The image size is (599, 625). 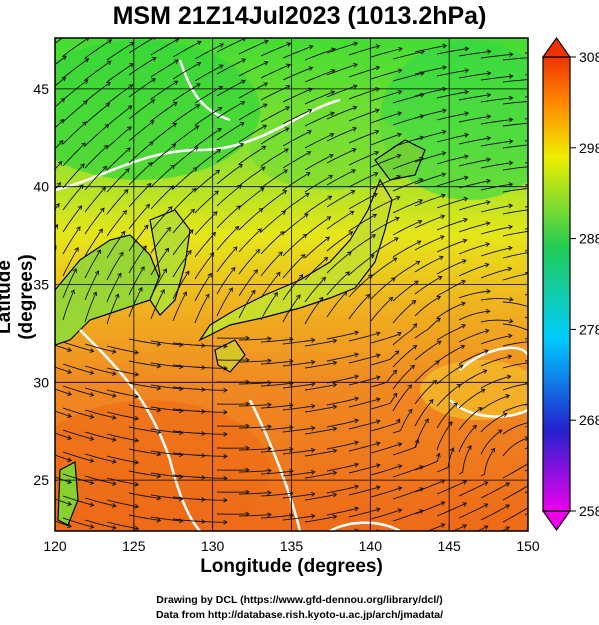 I want to click on x-tick-label: 145, so click(x=449, y=546).